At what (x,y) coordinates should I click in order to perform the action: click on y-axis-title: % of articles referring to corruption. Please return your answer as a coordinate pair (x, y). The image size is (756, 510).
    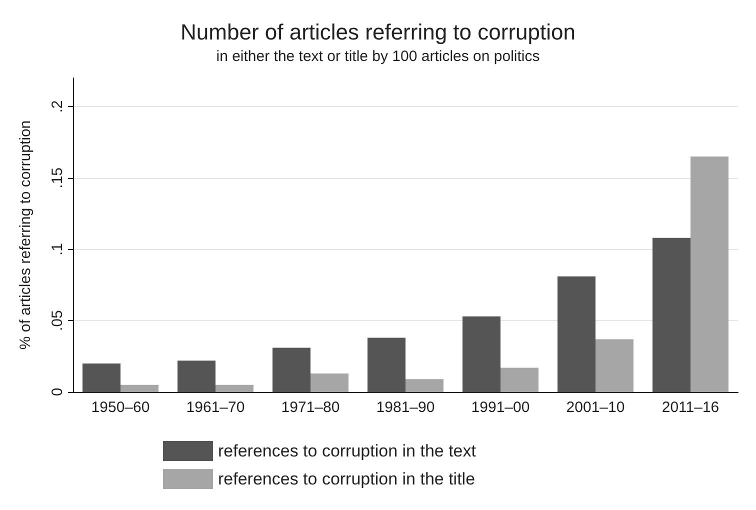
    Looking at the image, I should click on (25, 235).